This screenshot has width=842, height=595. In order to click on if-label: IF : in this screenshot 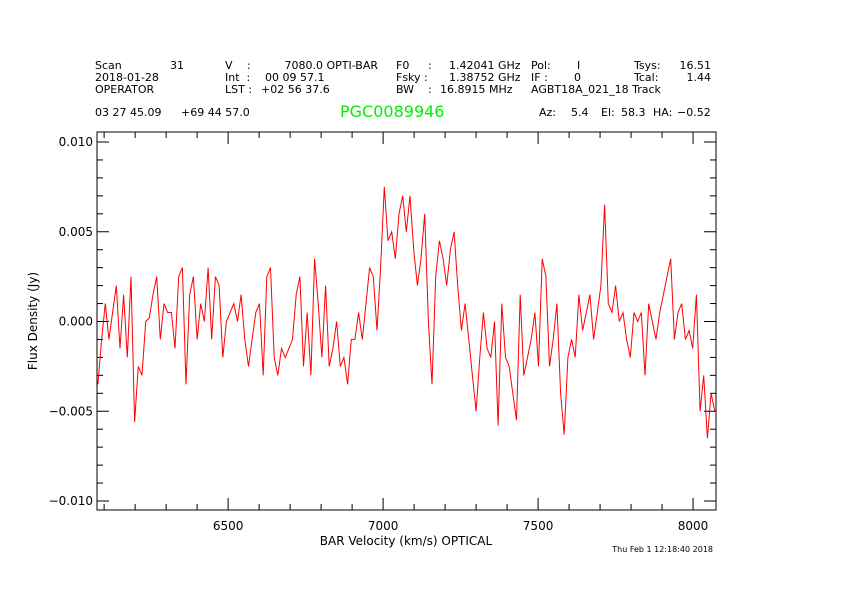, I will do `click(539, 77)`.